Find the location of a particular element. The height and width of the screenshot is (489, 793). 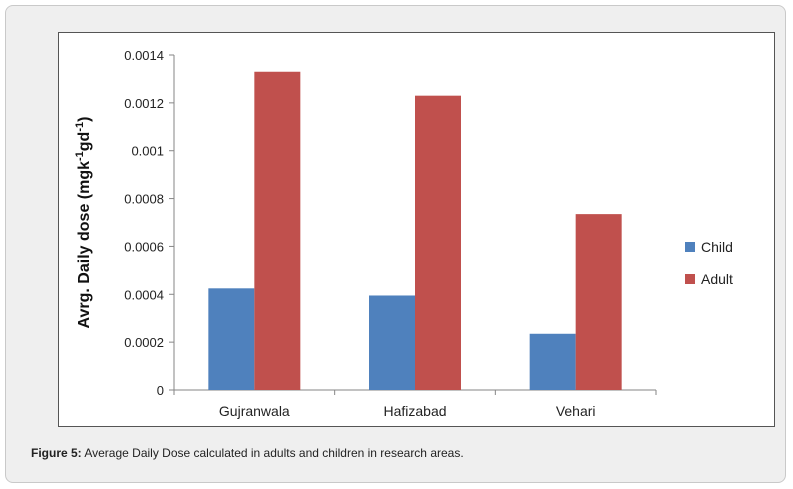

bar-child-vehari is located at coordinates (552, 361).